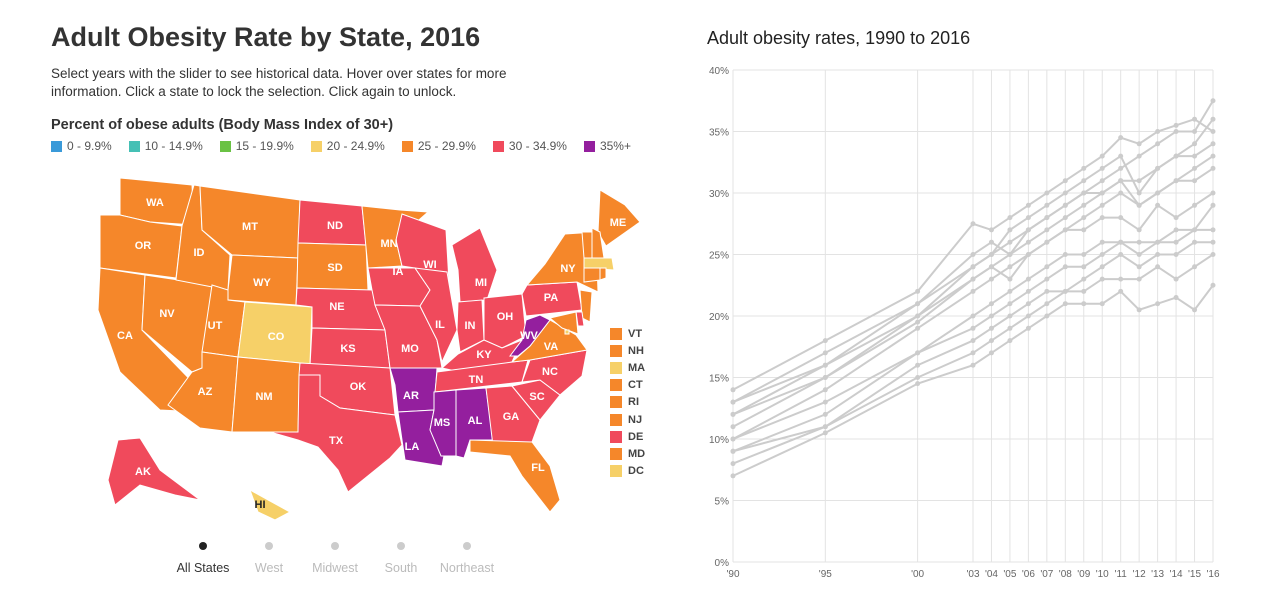 The image size is (1280, 608). I want to click on state-wy, so click(263, 280).